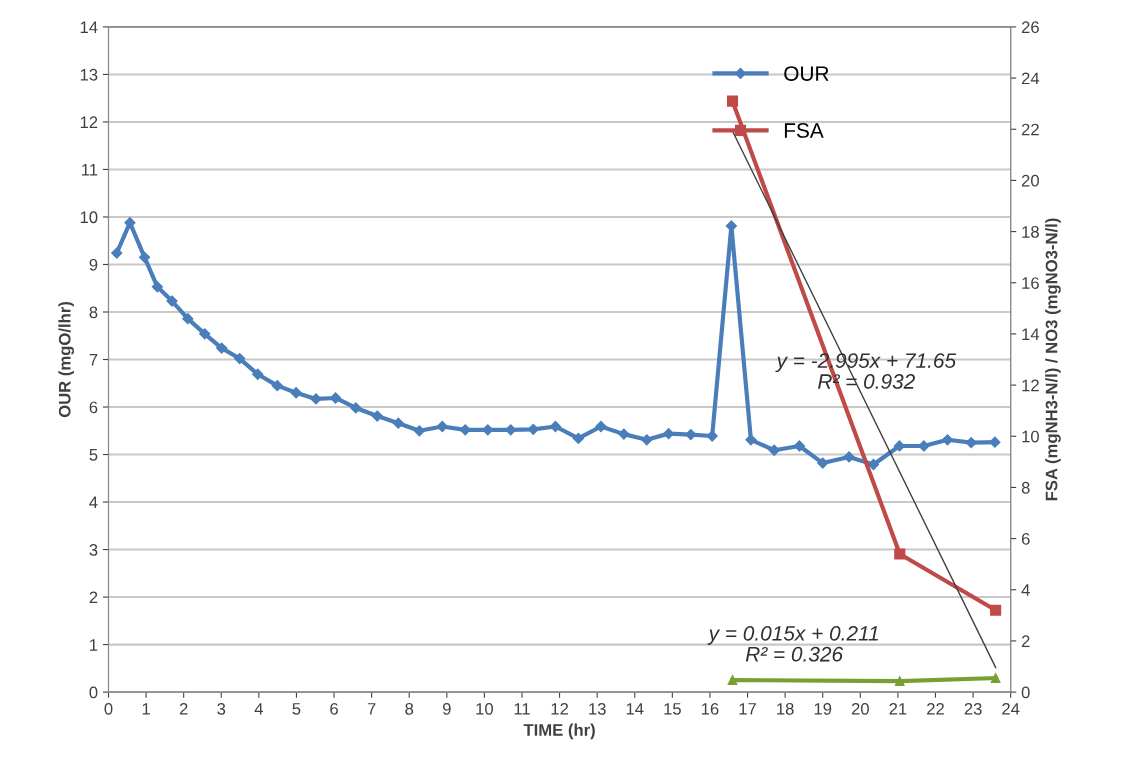 This screenshot has height=769, width=1142. Describe the element at coordinates (1030, 385) in the screenshot. I see `y2-tick-label: 12` at that location.